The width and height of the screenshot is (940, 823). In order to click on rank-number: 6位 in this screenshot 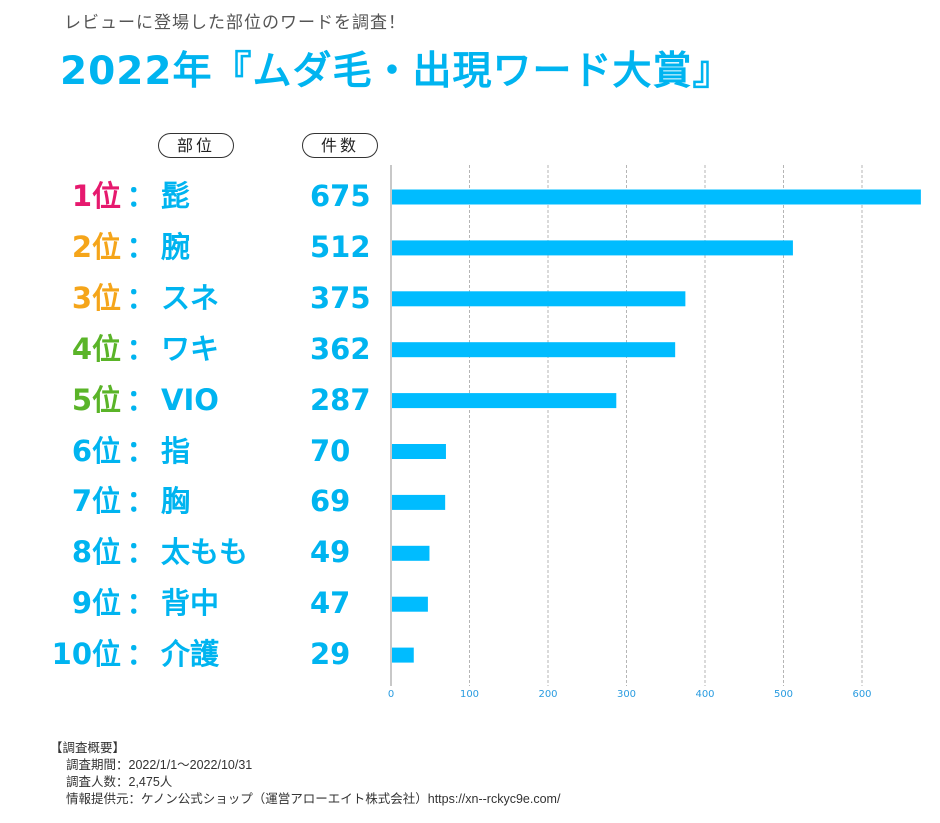, I will do `click(96, 450)`.